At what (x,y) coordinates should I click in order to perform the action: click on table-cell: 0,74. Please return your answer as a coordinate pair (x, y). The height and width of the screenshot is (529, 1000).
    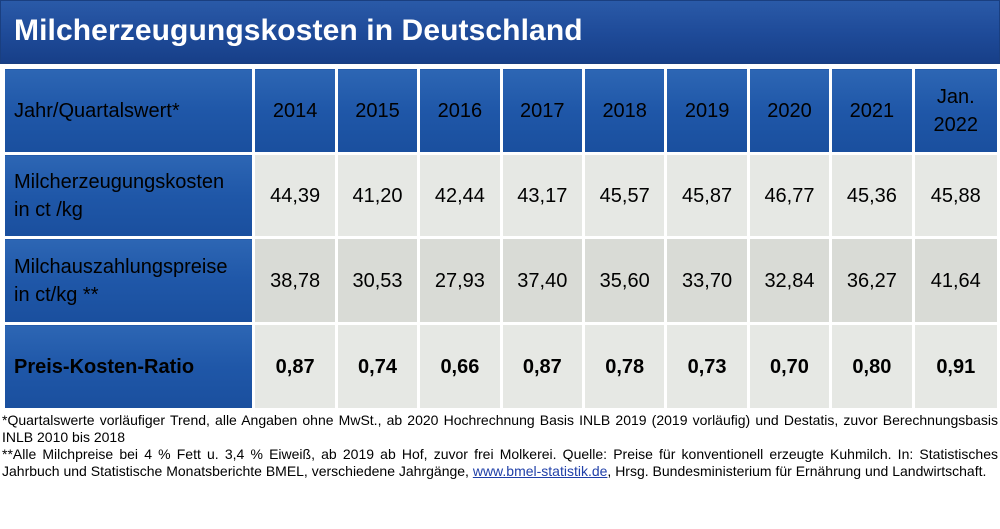
    Looking at the image, I should click on (377, 366).